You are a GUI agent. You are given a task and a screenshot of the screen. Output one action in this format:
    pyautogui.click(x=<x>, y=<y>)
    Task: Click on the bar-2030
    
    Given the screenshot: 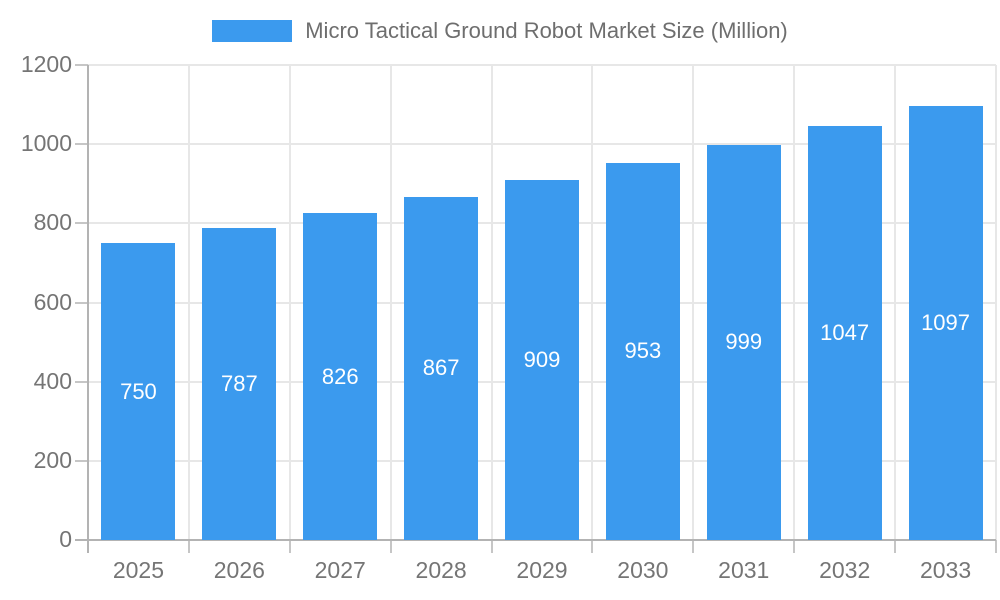 What is the action you would take?
    pyautogui.click(x=642, y=351)
    